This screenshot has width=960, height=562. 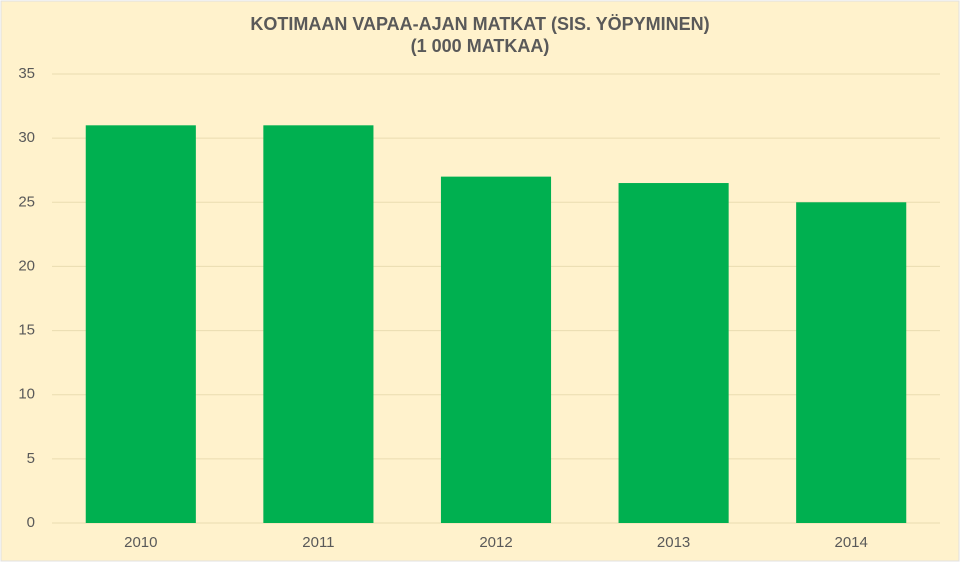 What do you see at coordinates (480, 46) in the screenshot?
I see `chart-subtitle: (1 000 MATKAA)` at bounding box center [480, 46].